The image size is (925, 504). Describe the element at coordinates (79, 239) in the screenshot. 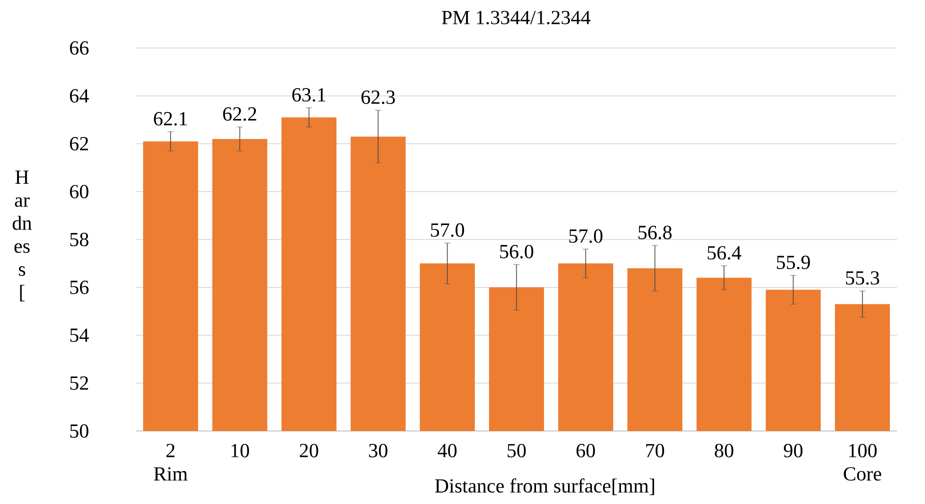

I see `y-tick-label: 58` at that location.